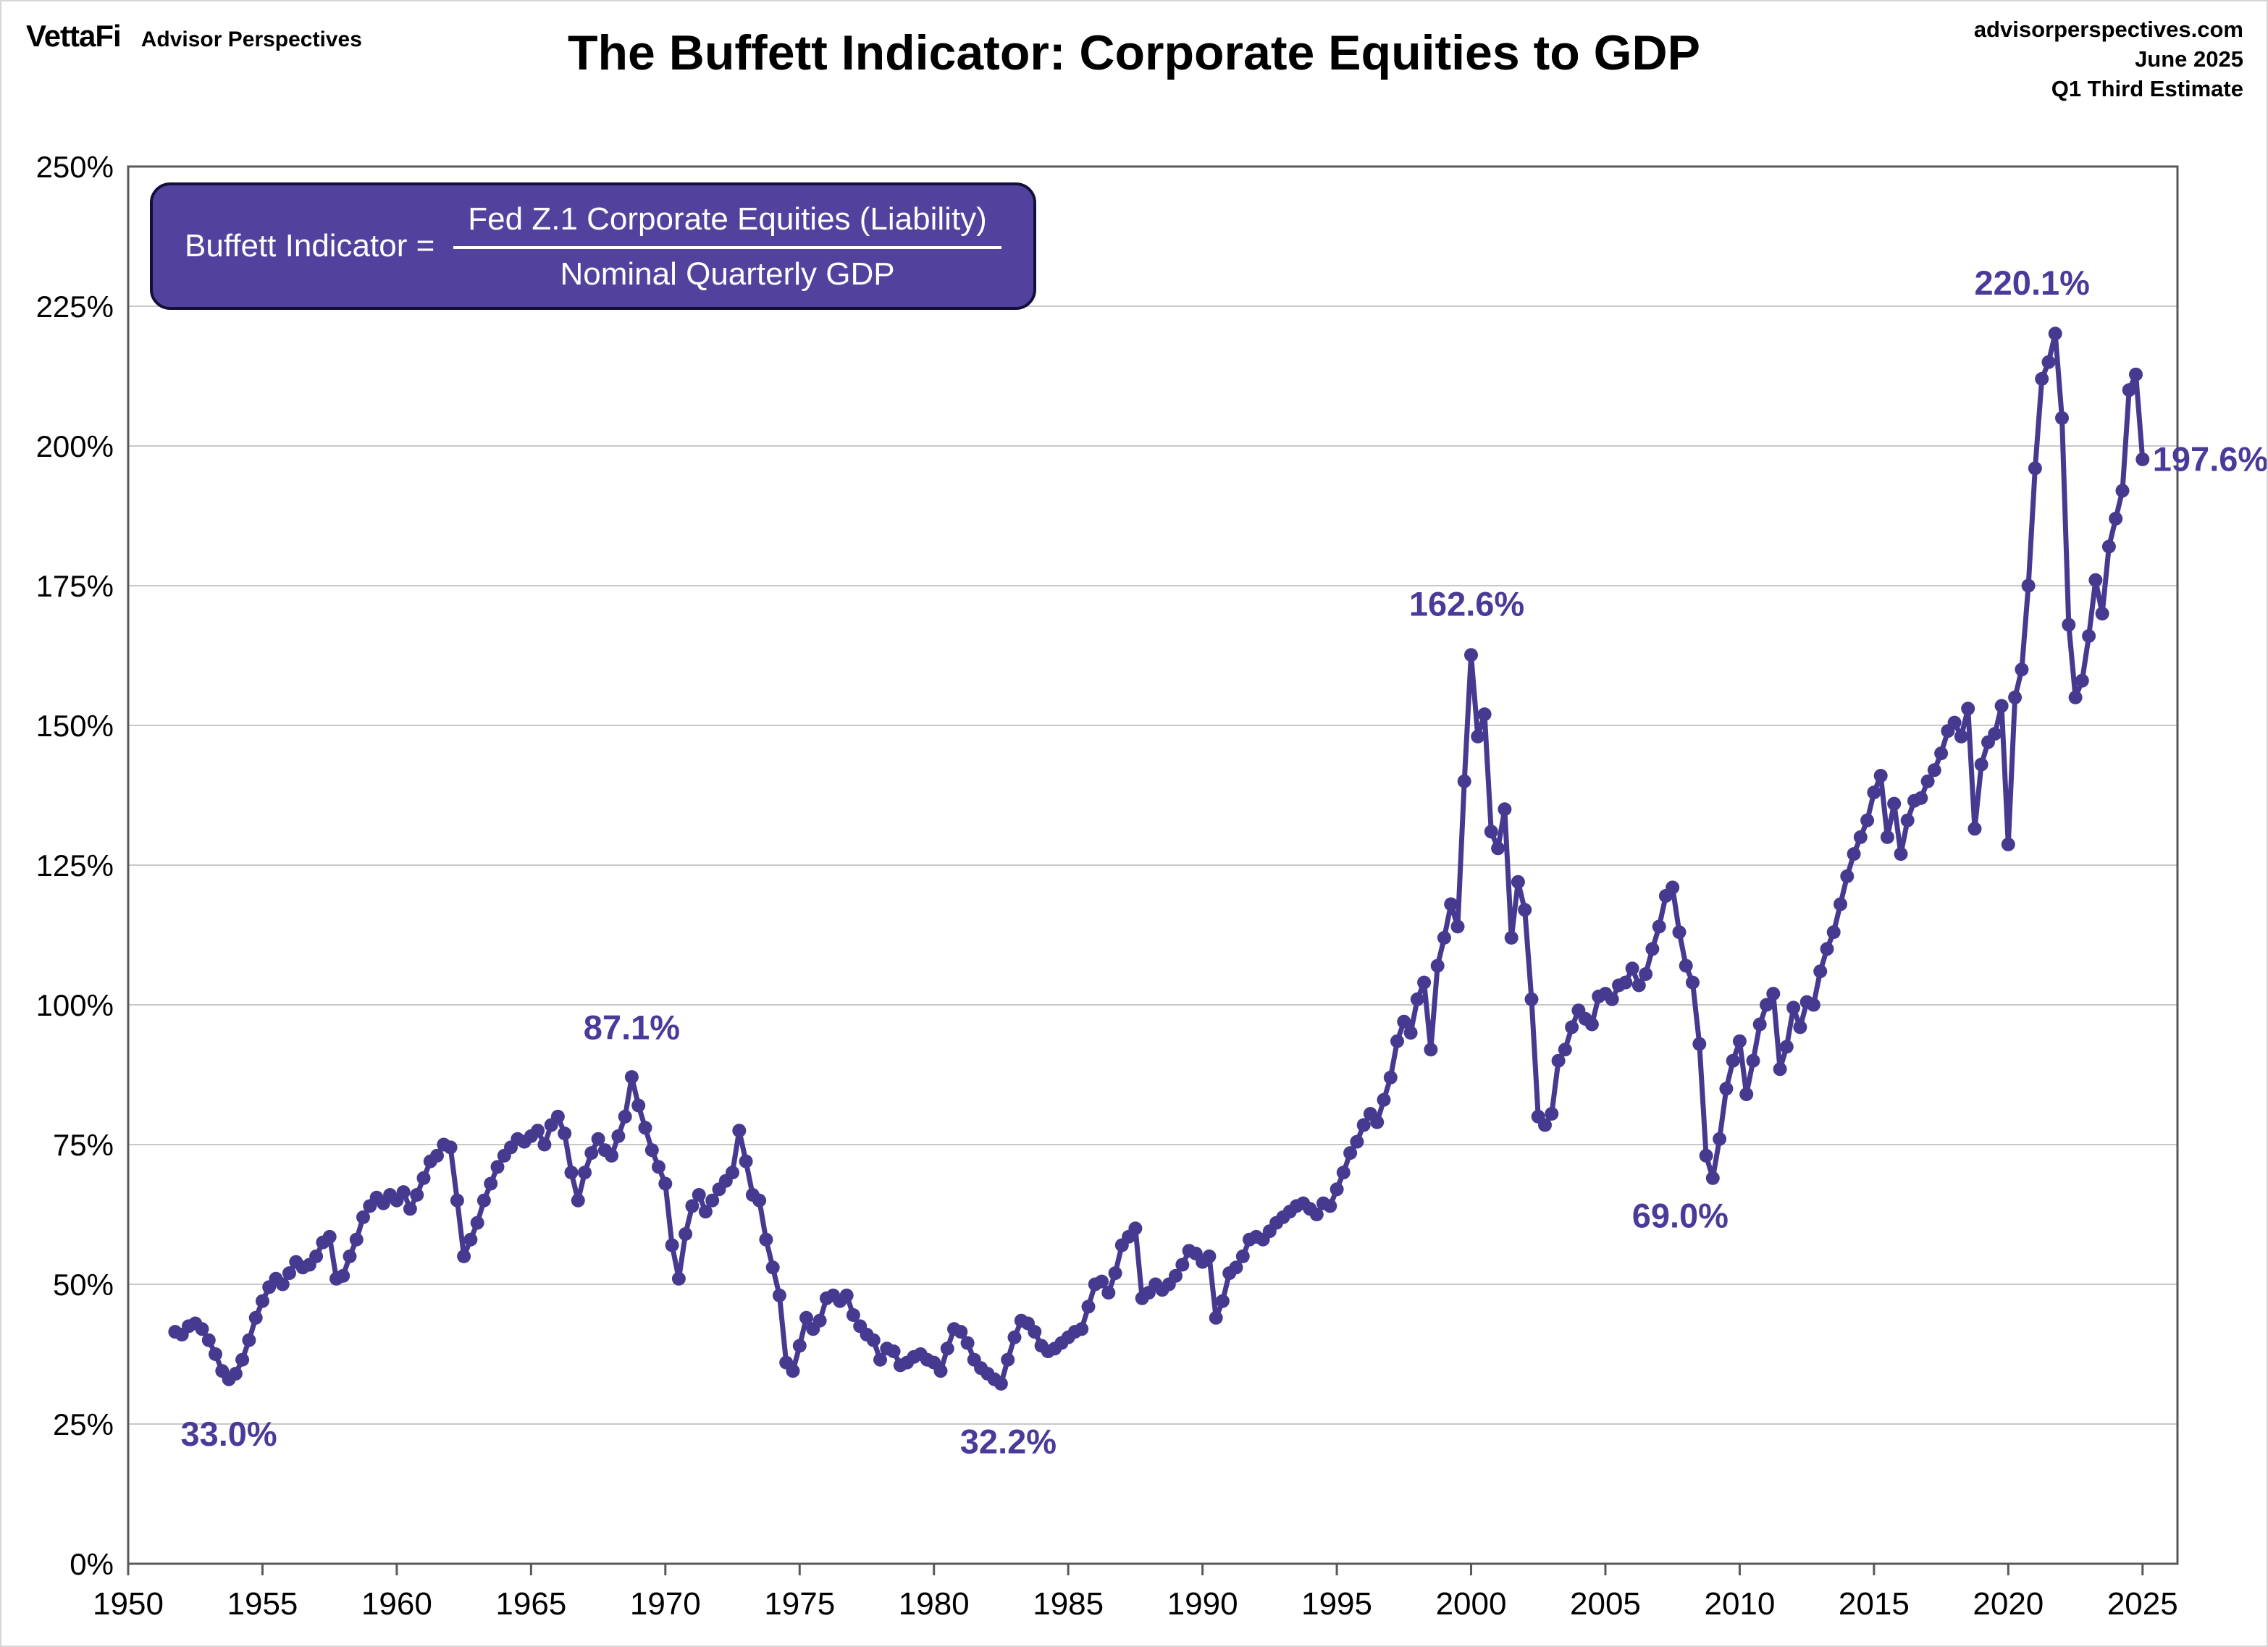  What do you see at coordinates (310, 246) in the screenshot?
I see `formula-lhs: Buffett Indicator =` at bounding box center [310, 246].